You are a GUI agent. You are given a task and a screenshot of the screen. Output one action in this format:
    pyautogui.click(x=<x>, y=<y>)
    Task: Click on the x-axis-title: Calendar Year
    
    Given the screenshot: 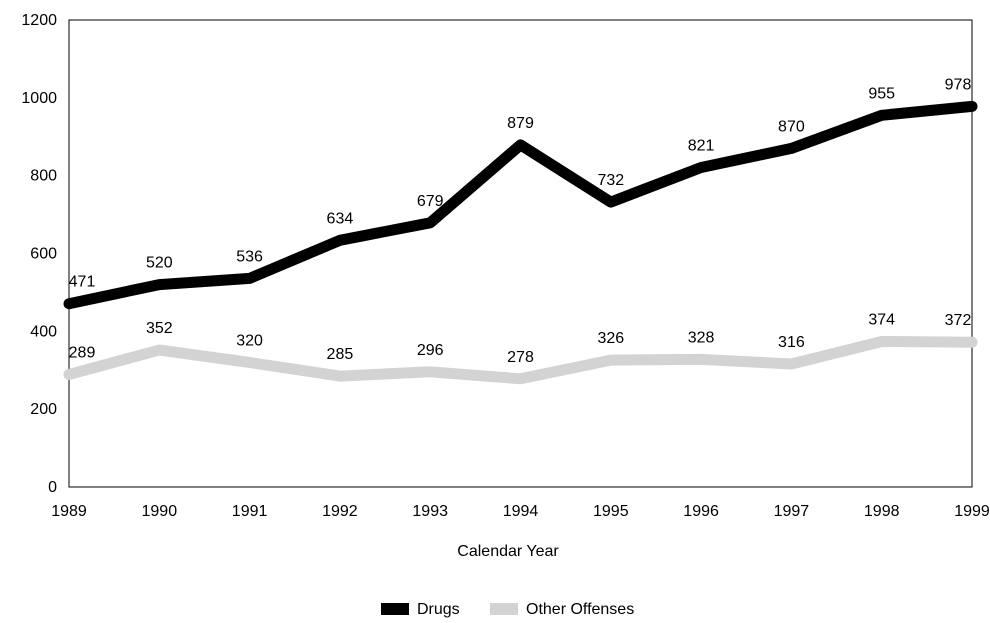 What is the action you would take?
    pyautogui.click(x=508, y=551)
    